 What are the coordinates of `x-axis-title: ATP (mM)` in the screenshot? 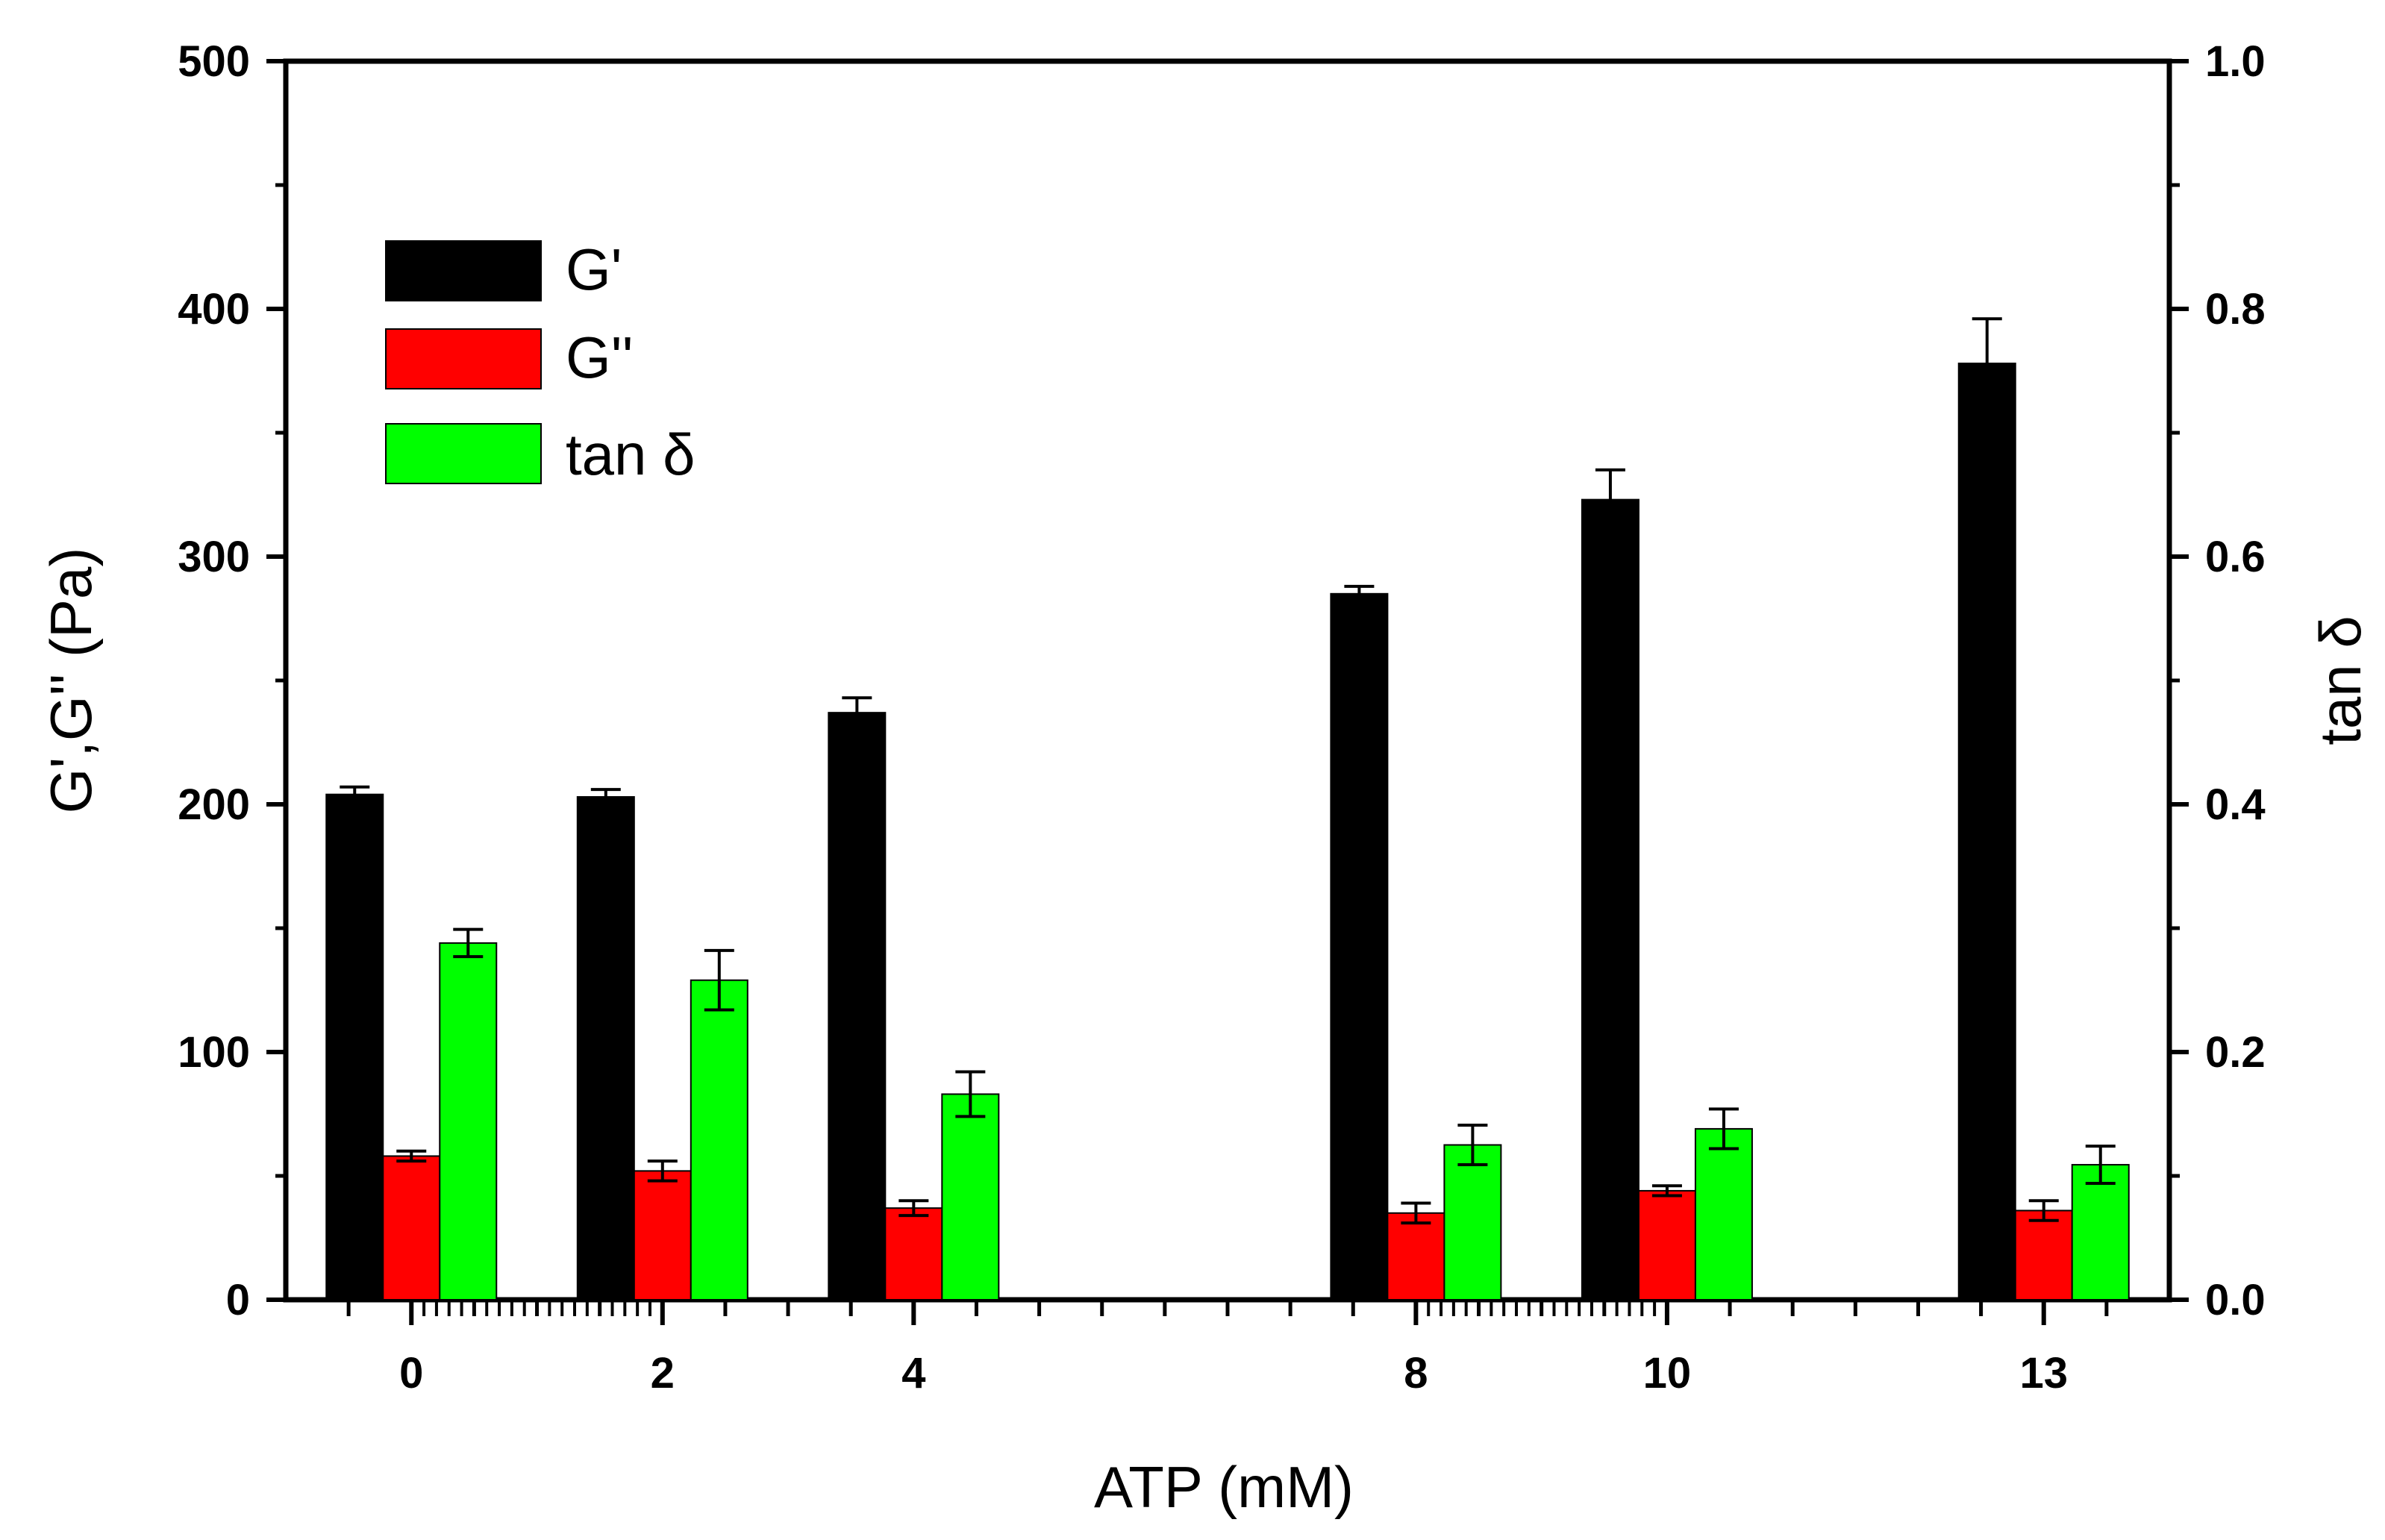 It's located at (1224, 1487).